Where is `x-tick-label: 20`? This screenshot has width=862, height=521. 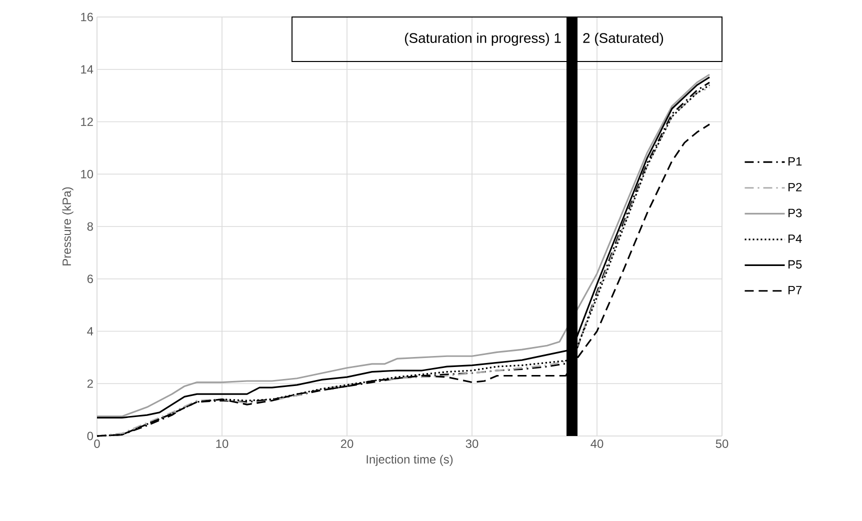 x-tick-label: 20 is located at coordinates (347, 444).